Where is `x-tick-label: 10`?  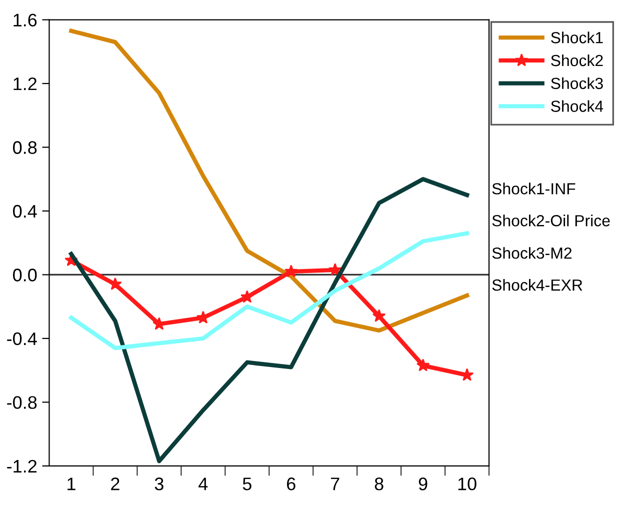 x-tick-label: 10 is located at coordinates (467, 484).